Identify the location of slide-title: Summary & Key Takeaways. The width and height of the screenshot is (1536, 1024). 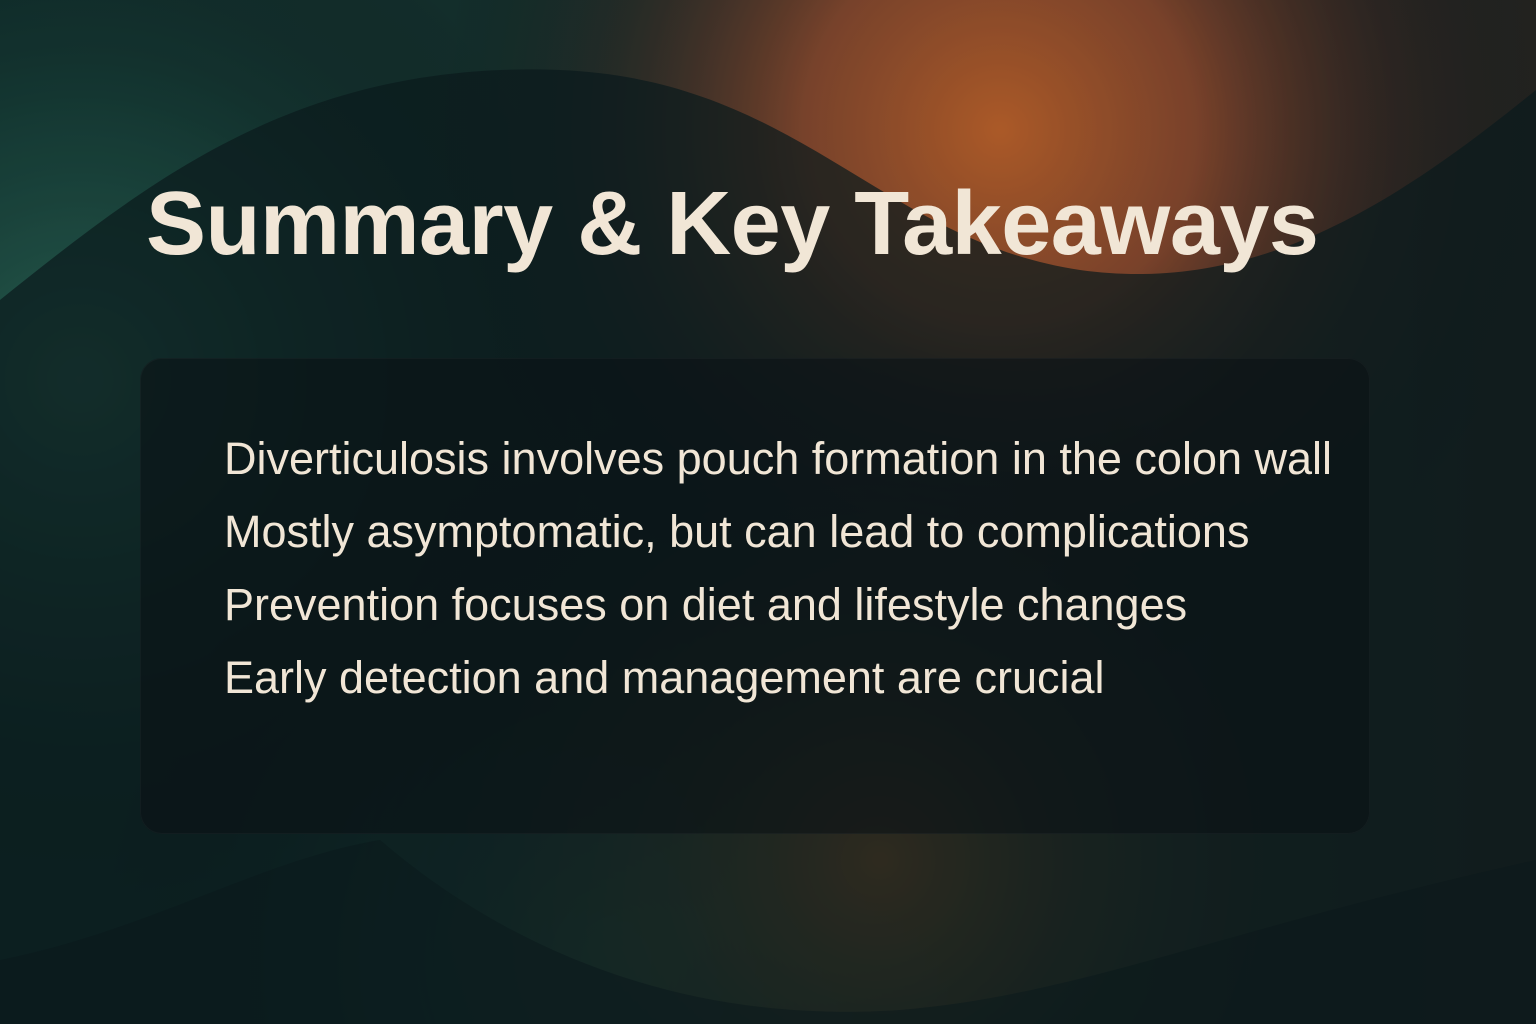
(732, 224).